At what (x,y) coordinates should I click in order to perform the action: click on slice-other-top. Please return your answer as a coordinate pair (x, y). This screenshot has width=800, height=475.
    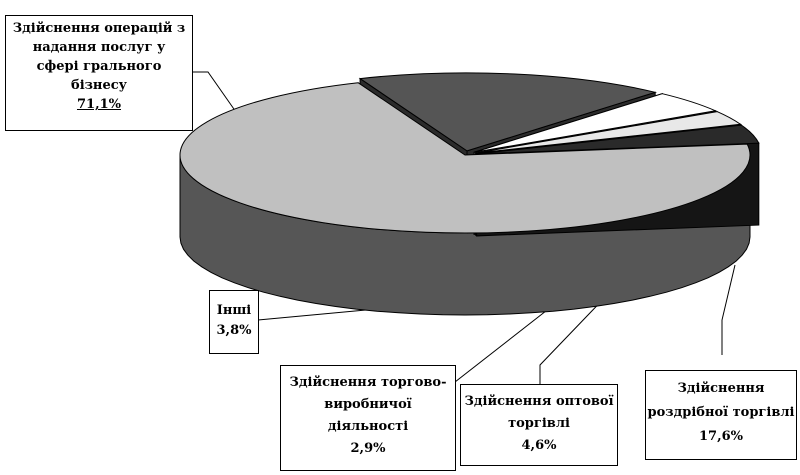
    Looking at the image, I should click on (618, 139).